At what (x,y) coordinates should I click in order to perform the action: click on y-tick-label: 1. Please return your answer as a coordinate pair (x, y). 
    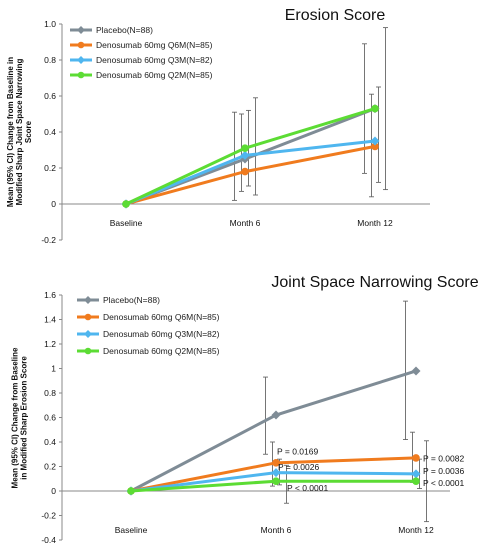
    Looking at the image, I should click on (53, 369).